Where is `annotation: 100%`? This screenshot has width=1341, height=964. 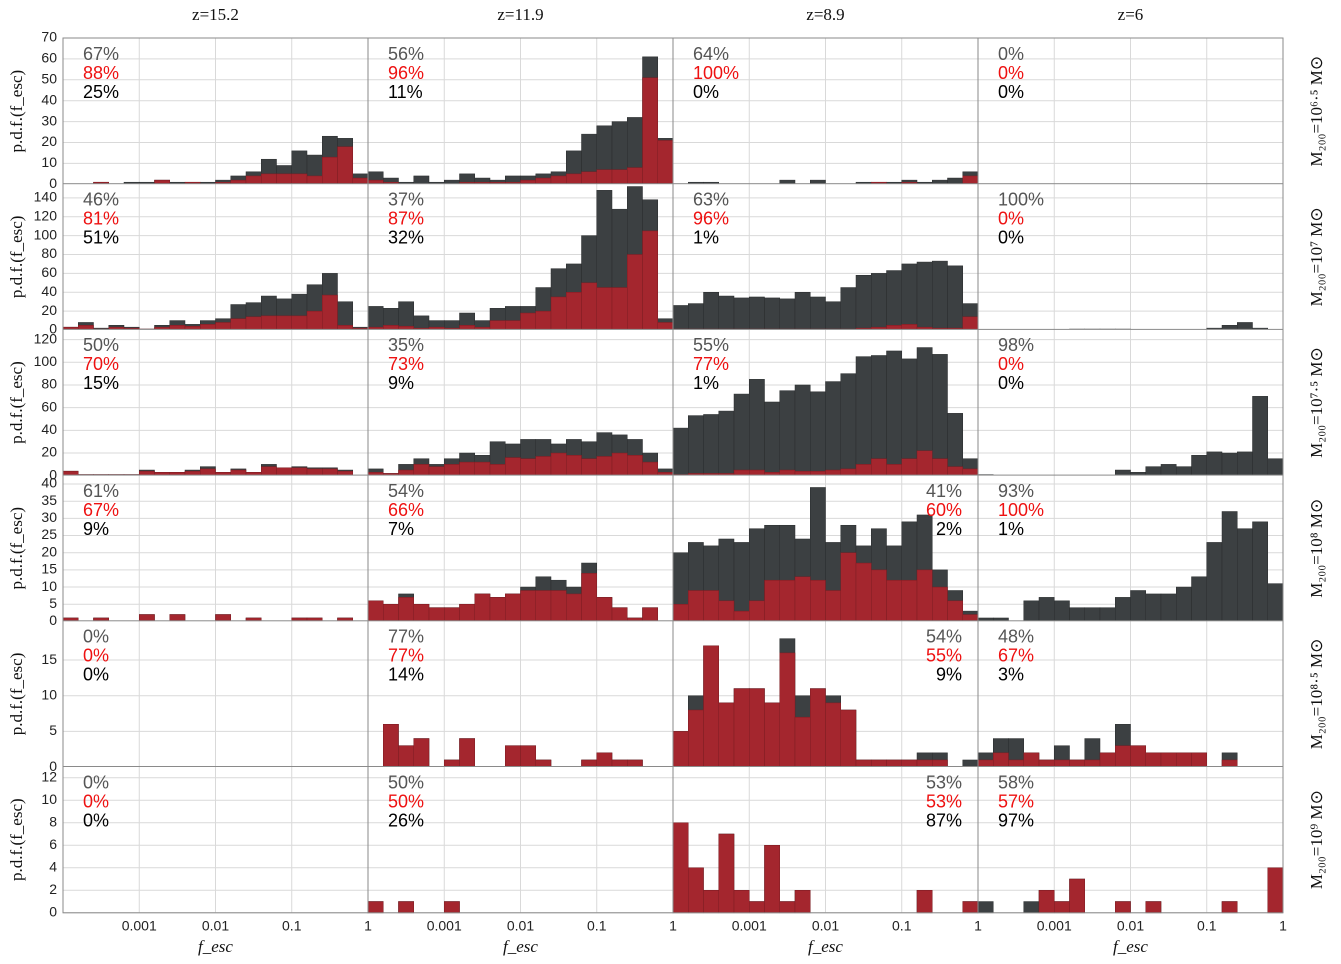
annotation: 100% is located at coordinates (1021, 510).